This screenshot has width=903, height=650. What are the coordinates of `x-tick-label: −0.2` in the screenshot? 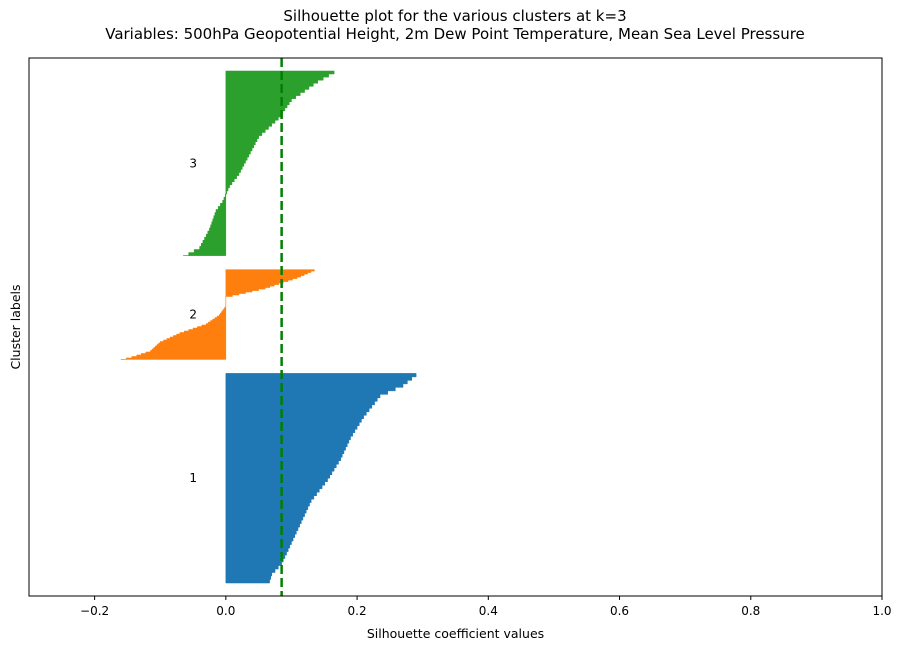 It's located at (94, 611).